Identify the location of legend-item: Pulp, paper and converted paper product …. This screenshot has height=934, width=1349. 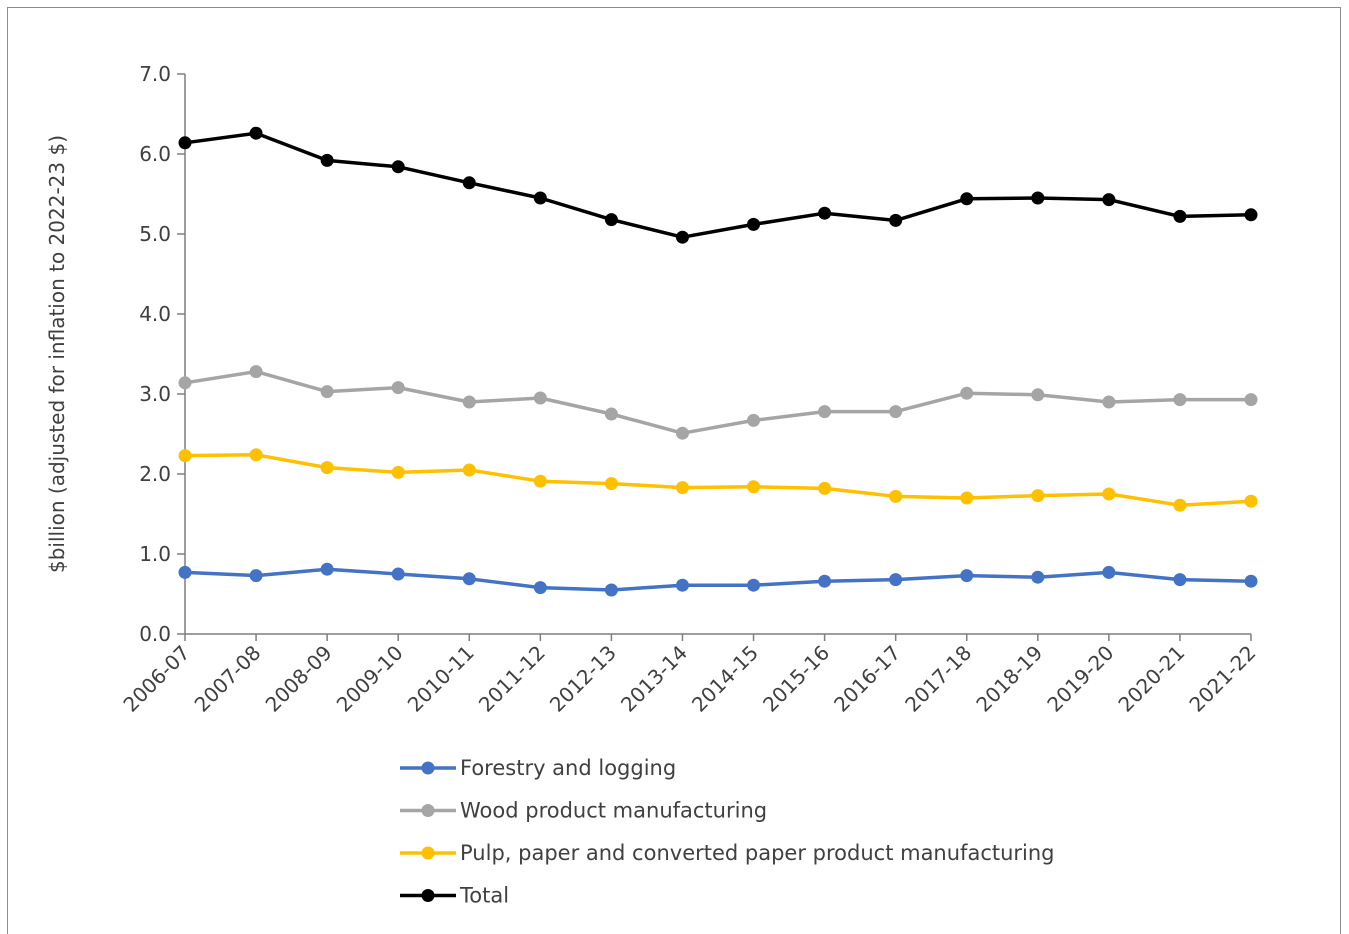
(727, 853).